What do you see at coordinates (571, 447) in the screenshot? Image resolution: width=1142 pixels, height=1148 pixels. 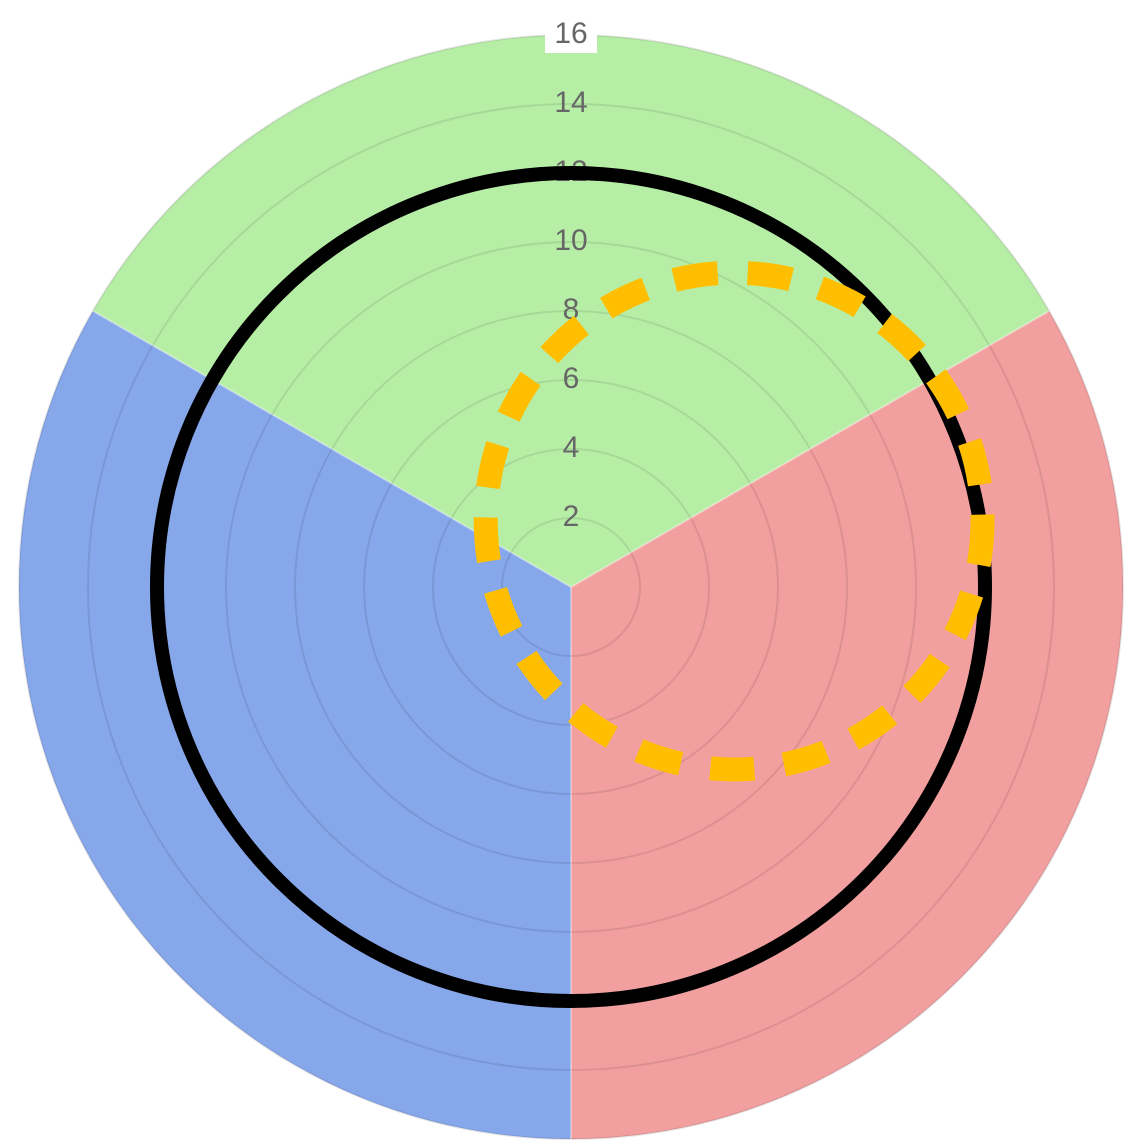 I see `tick-label: 4` at bounding box center [571, 447].